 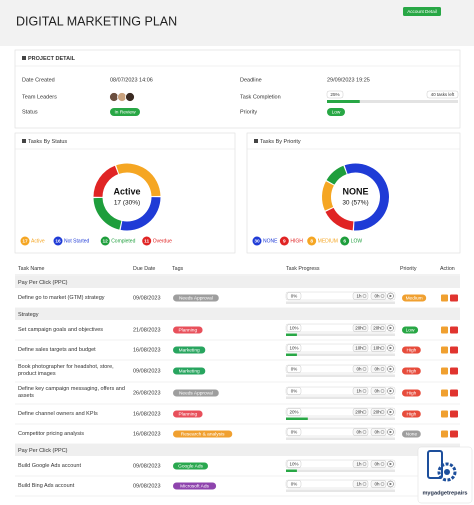 I want to click on task-name: Define channel owners and KPIs, so click(x=58, y=413).